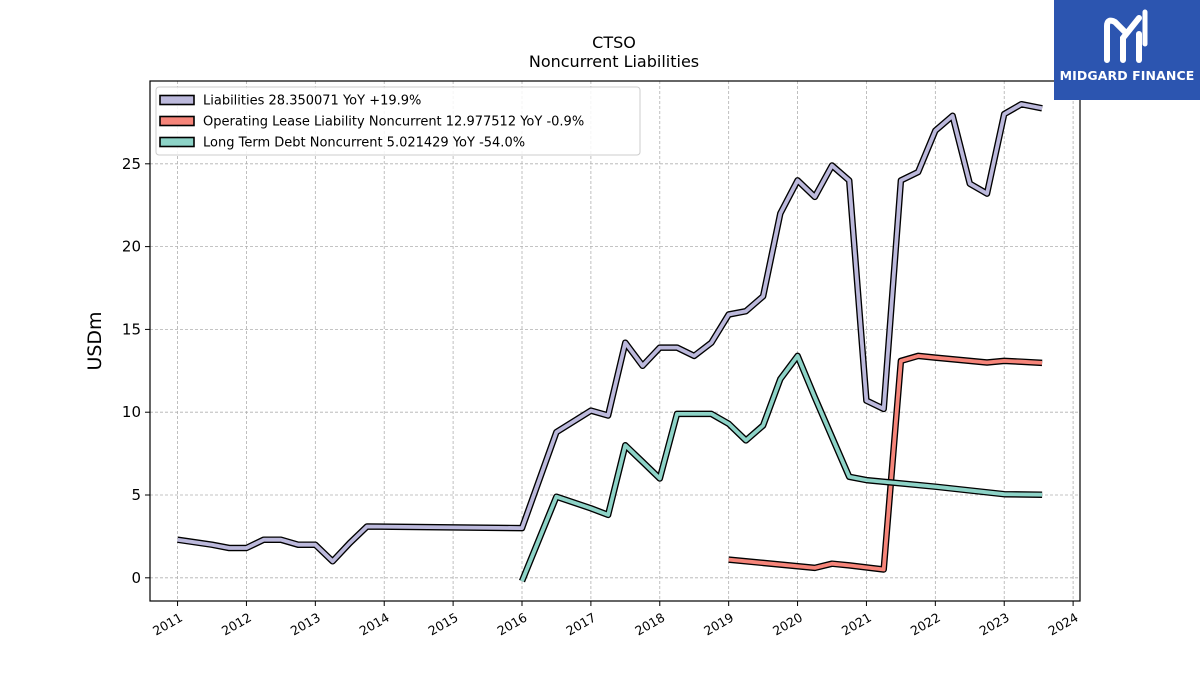 The width and height of the screenshot is (1200, 675). Describe the element at coordinates (136, 495) in the screenshot. I see `y-tick-label: 5` at that location.